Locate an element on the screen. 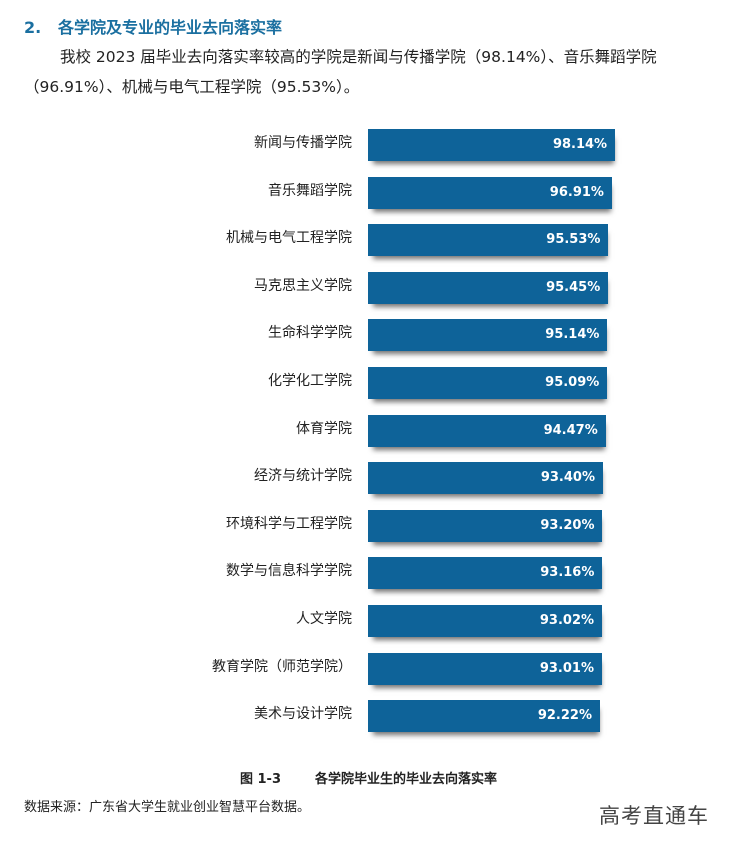  bar-value-label: 93.40% is located at coordinates (567, 478).